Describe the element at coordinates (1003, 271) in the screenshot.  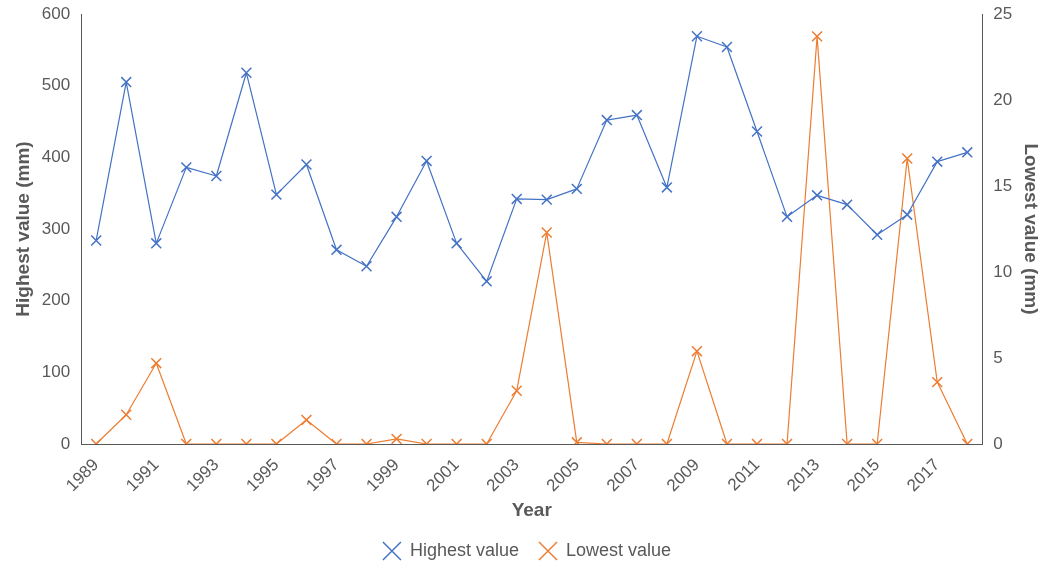
I see `y2-tick-label: 10` at that location.